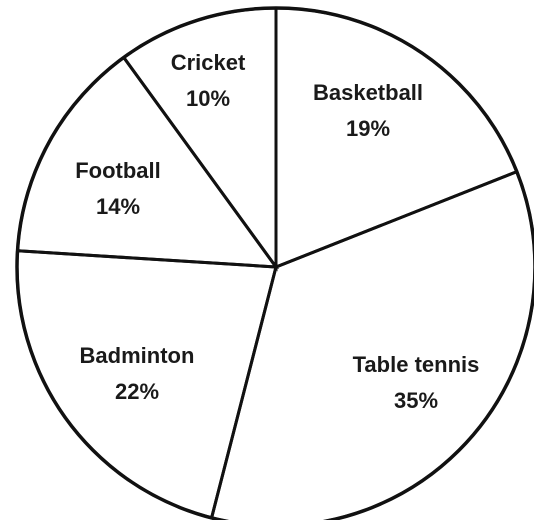 This screenshot has height=520, width=534. What do you see at coordinates (416, 364) in the screenshot?
I see `slice-label-table-tennis: Table tennis` at bounding box center [416, 364].